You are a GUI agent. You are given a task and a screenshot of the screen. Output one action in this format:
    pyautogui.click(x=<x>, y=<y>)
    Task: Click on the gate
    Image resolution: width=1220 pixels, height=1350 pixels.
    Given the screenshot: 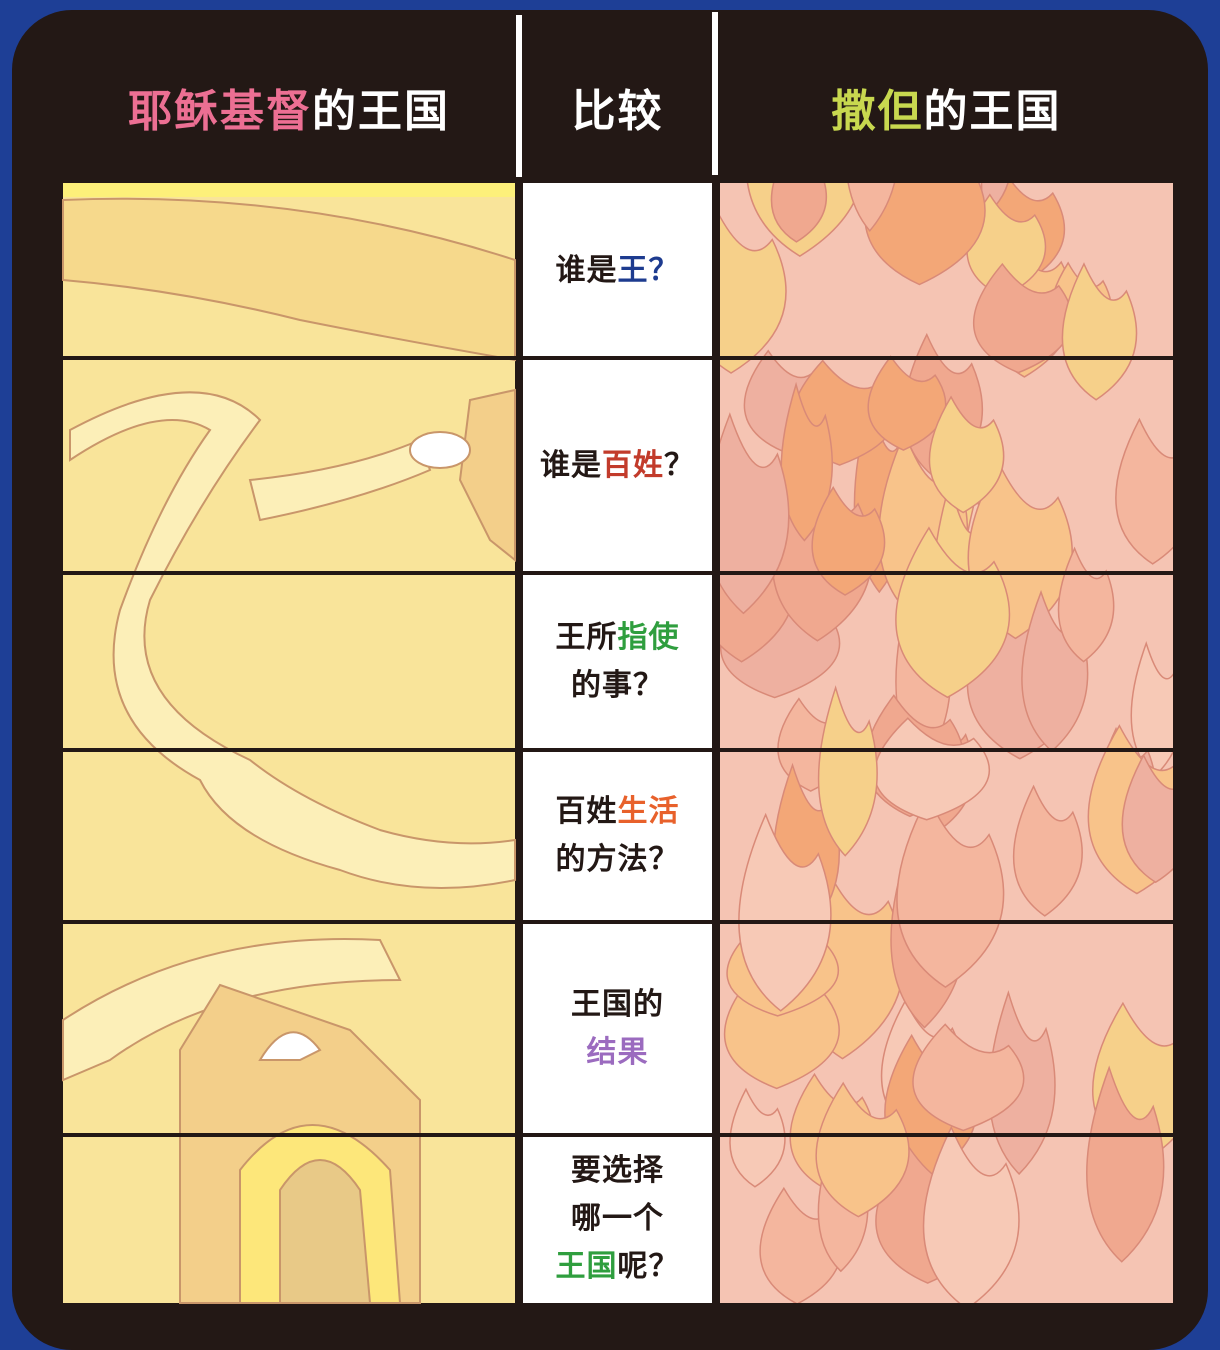 What is the action you would take?
    pyautogui.click(x=325, y=1231)
    